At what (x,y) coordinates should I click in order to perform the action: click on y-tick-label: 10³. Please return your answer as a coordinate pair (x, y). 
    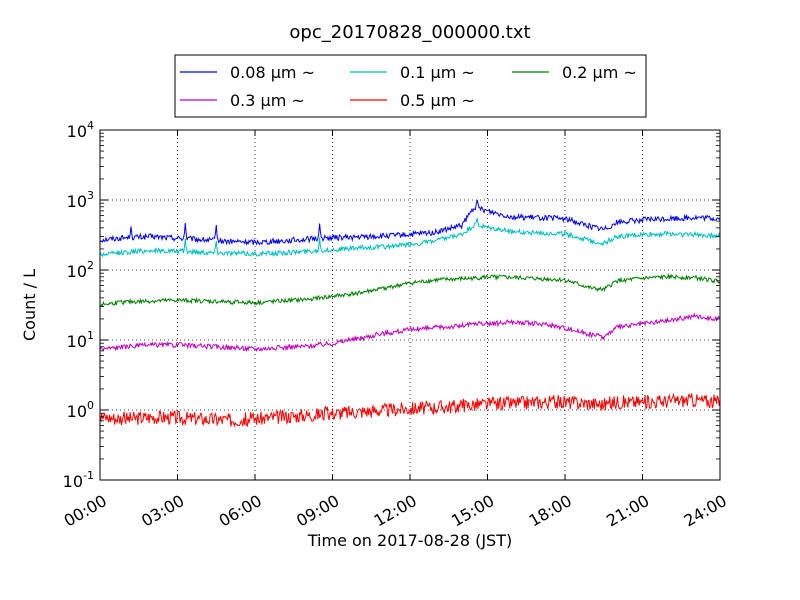
    Looking at the image, I should click on (80, 200).